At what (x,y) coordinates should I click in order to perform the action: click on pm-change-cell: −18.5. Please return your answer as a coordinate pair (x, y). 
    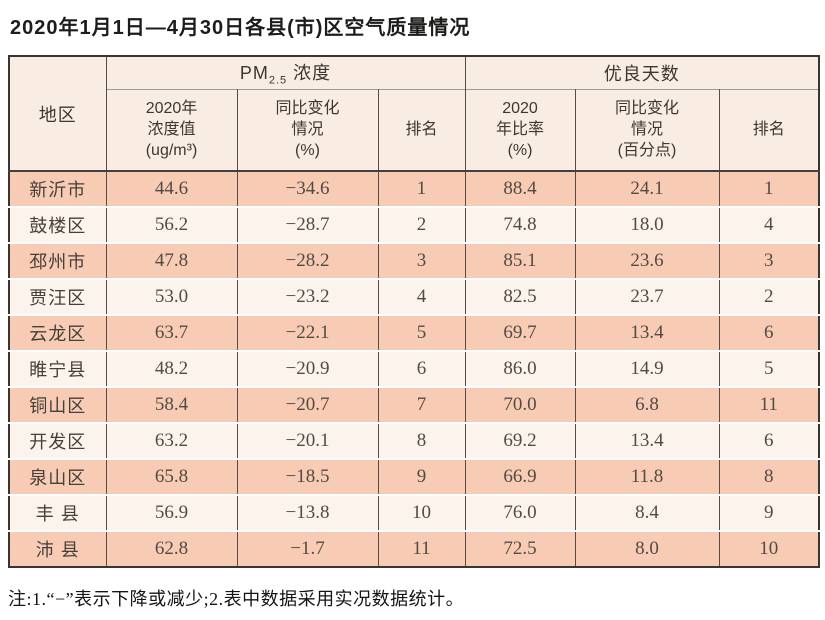
    Looking at the image, I should click on (307, 476).